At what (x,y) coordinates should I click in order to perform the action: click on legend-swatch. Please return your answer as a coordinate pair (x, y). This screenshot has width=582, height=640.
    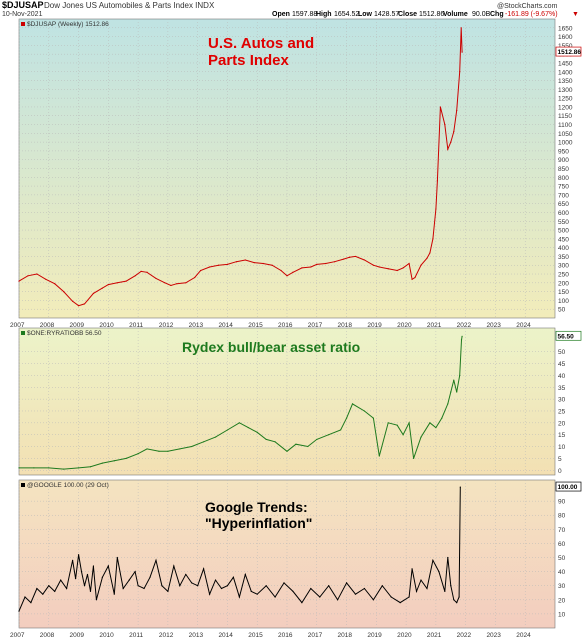
    Looking at the image, I should click on (23, 485).